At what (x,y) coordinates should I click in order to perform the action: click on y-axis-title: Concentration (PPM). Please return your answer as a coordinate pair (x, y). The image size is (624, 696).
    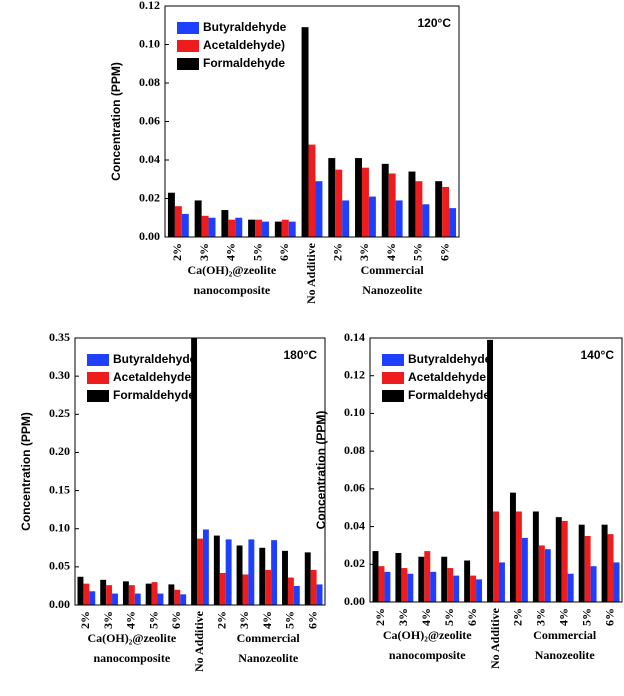
    Looking at the image, I should click on (26, 471).